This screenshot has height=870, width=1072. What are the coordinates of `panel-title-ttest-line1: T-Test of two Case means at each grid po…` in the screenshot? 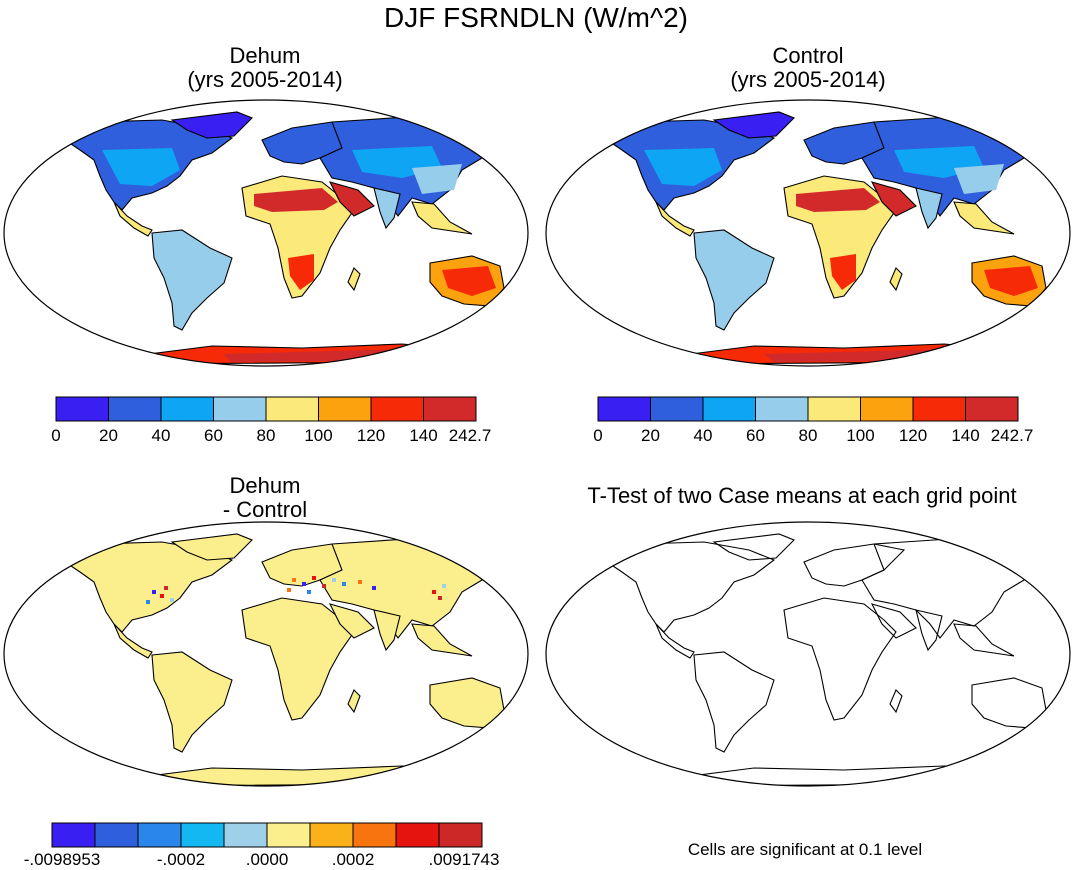 It's located at (802, 495).